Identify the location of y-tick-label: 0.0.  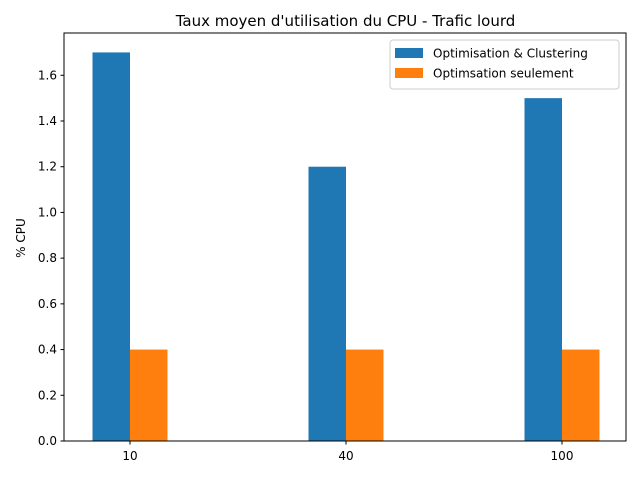
(47, 441).